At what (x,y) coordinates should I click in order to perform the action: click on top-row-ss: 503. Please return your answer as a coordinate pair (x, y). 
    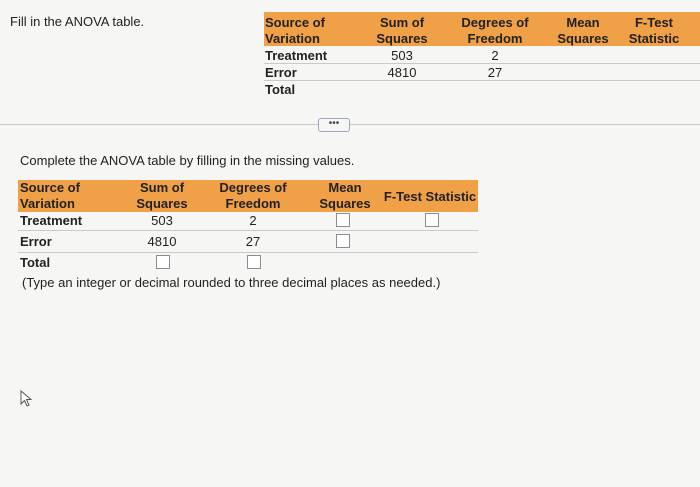
    Looking at the image, I should click on (402, 55).